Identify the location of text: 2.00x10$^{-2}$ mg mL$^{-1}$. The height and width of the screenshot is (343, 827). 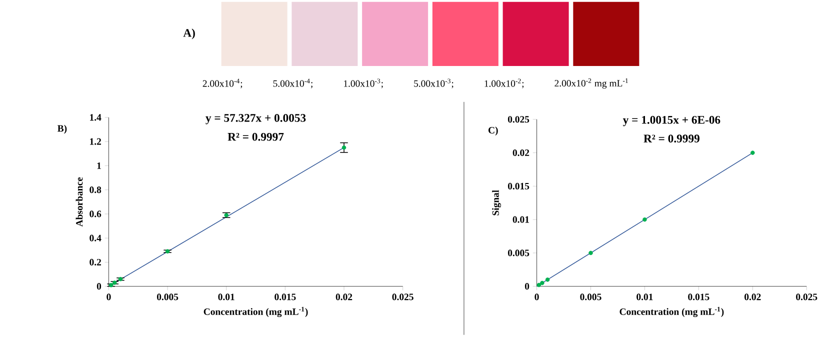
(591, 83).